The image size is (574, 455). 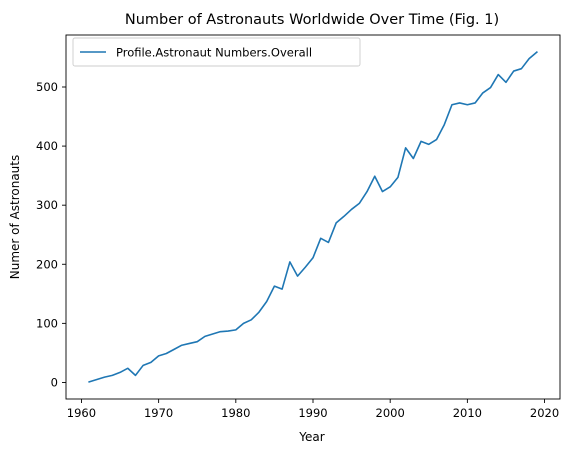 What do you see at coordinates (51, 234) in the screenshot?
I see `y-axis-ticks: 0 100 200 300 400 500` at bounding box center [51, 234].